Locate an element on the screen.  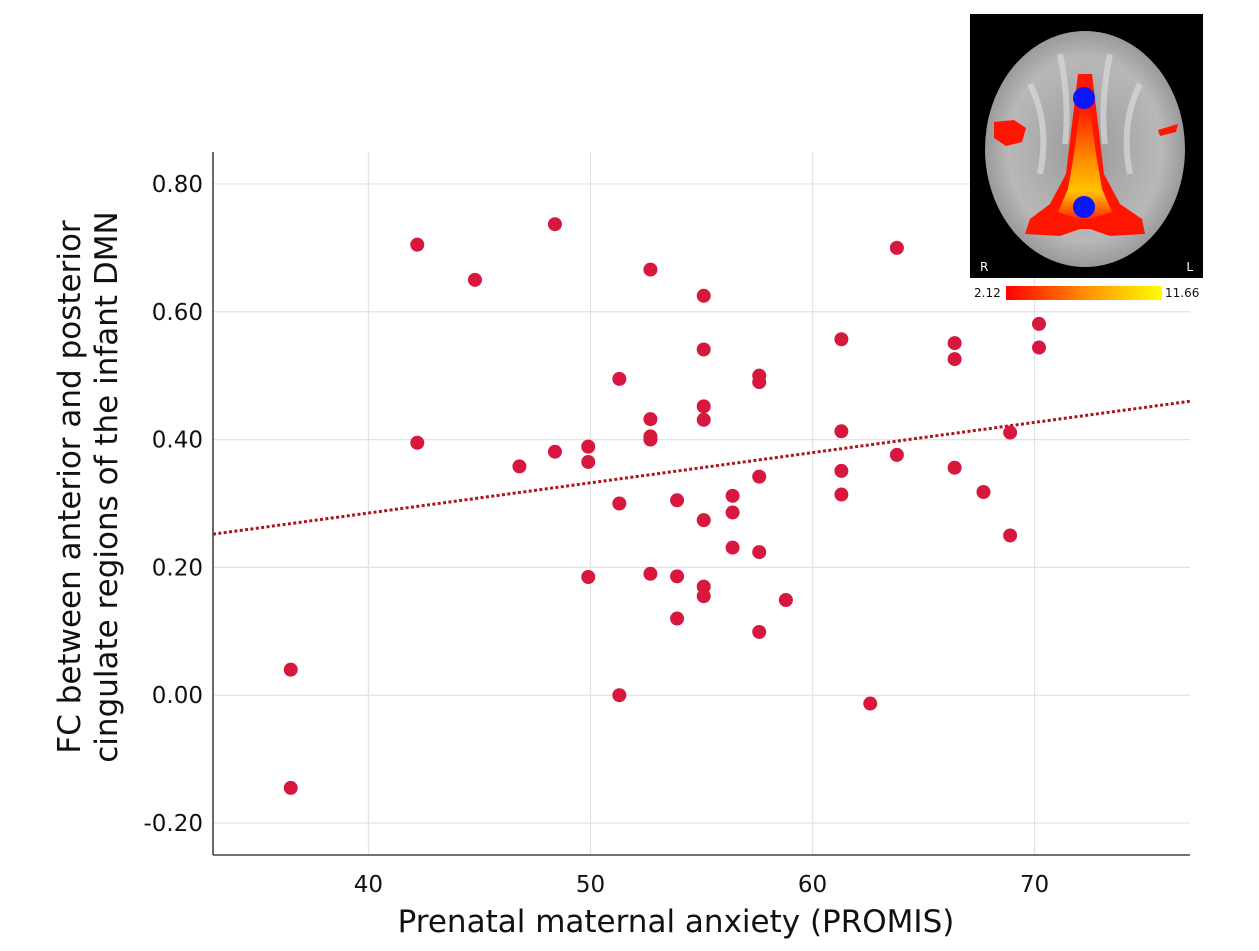
y-tick-label: 0.80 is located at coordinates (177, 185).